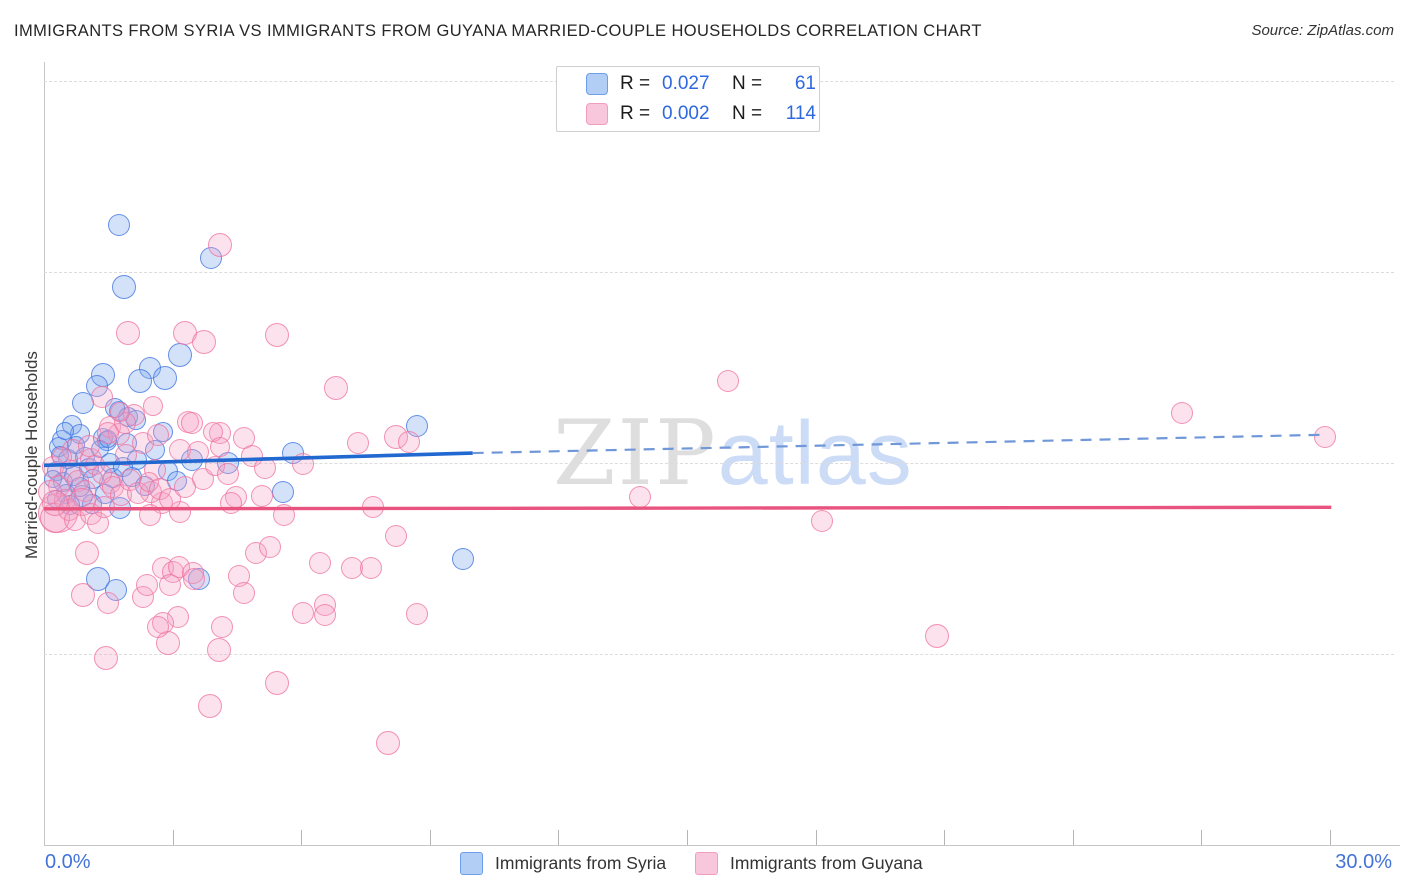 The width and height of the screenshot is (1406, 892). Describe the element at coordinates (597, 114) in the screenshot. I see `guyana-swatch-icon` at that location.